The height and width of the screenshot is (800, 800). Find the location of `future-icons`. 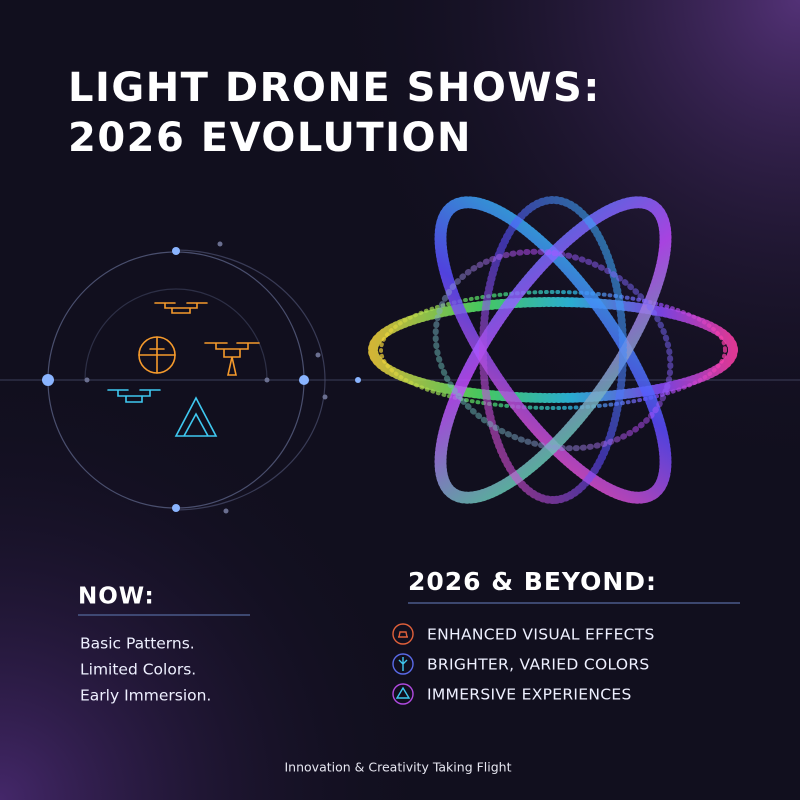

future-icons is located at coordinates (403, 664).